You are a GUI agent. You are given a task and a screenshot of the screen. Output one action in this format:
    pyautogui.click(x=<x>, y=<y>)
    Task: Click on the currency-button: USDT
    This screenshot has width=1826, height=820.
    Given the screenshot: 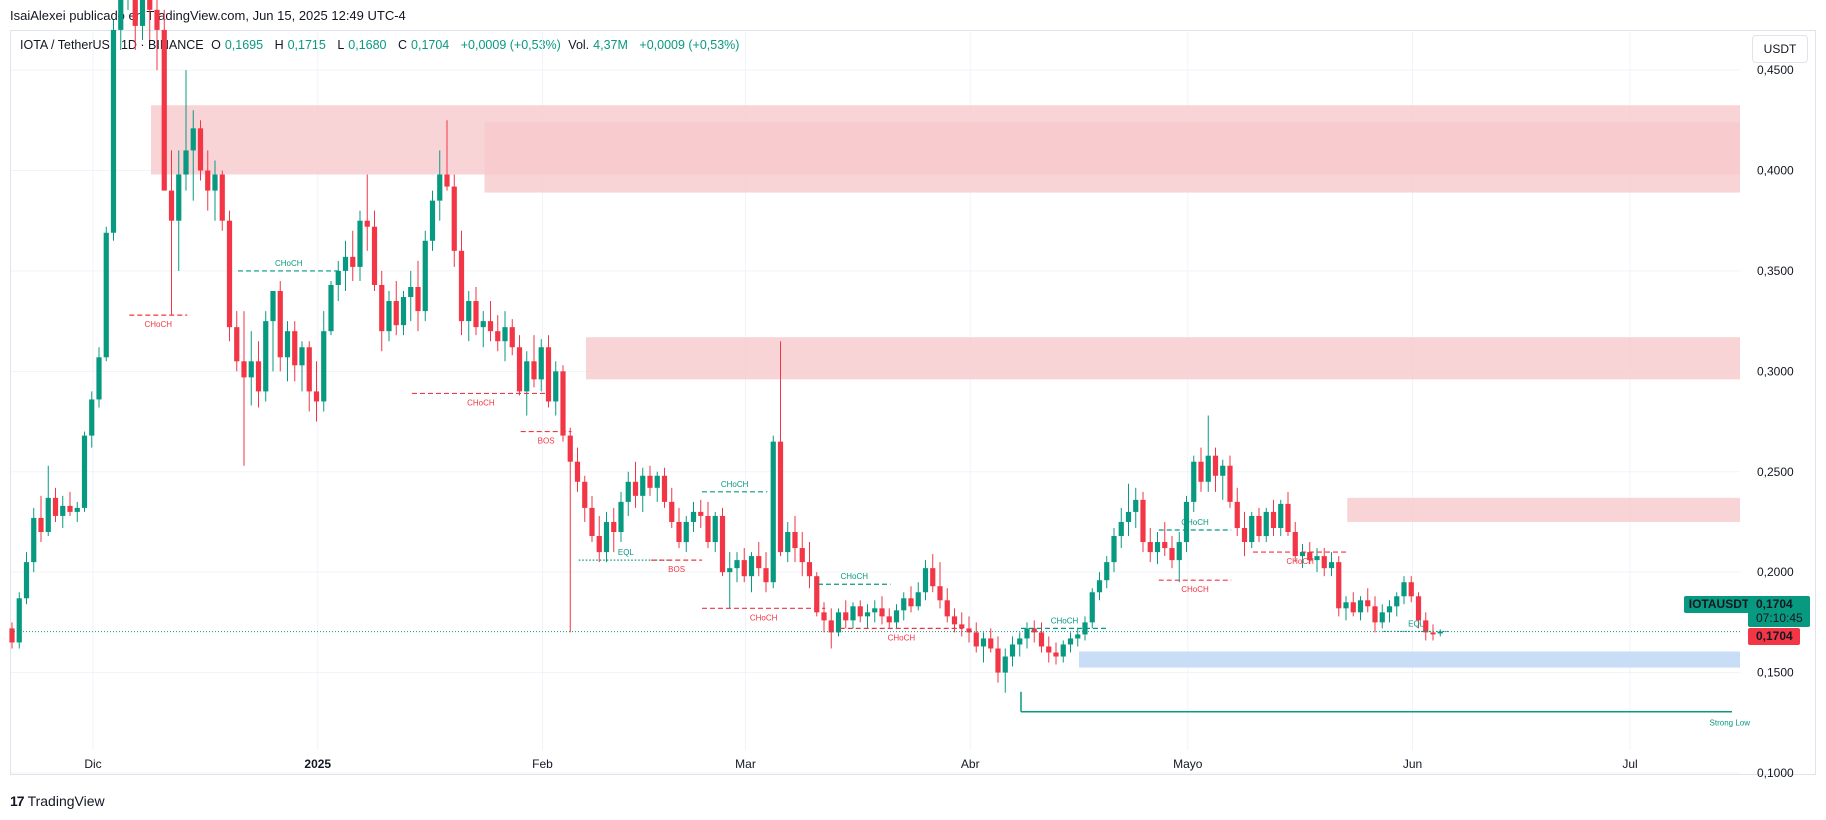 What is the action you would take?
    pyautogui.click(x=1780, y=49)
    